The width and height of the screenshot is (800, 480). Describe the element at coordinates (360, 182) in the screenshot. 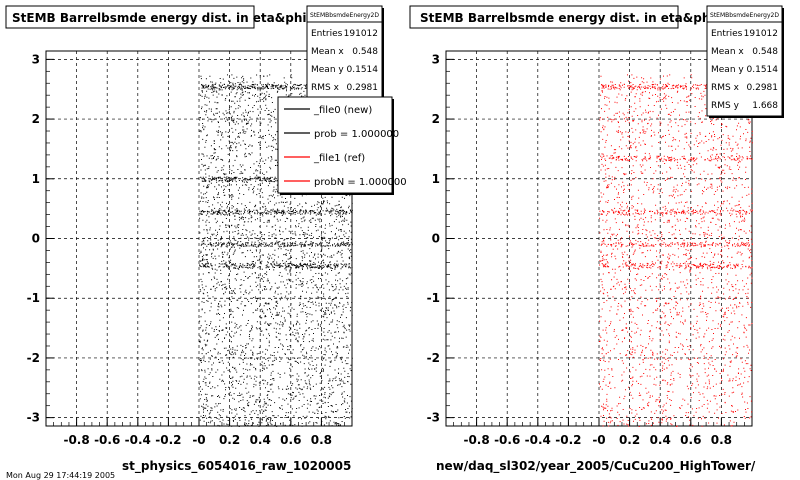

I see `legend-entry-label: probN = 1.000000` at that location.